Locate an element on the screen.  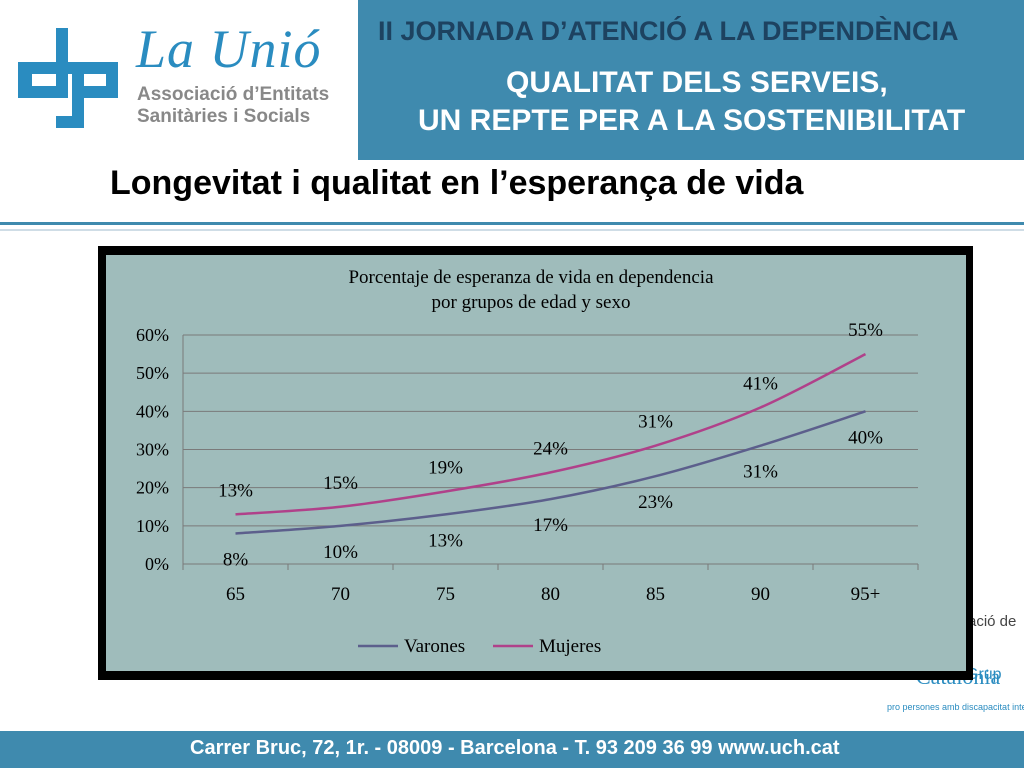
chart-title-line-2: por grupos de edad y sexo is located at coordinates (531, 302).